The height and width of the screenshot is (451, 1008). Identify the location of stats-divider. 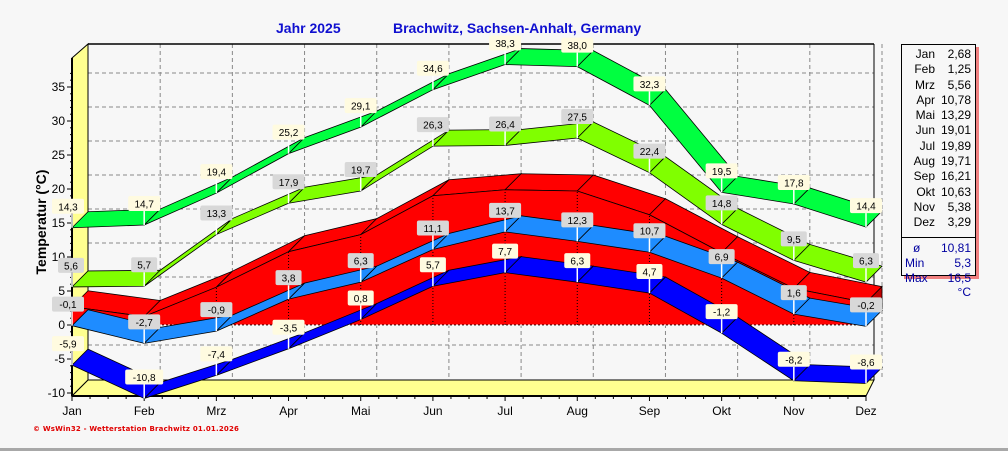
(938, 237).